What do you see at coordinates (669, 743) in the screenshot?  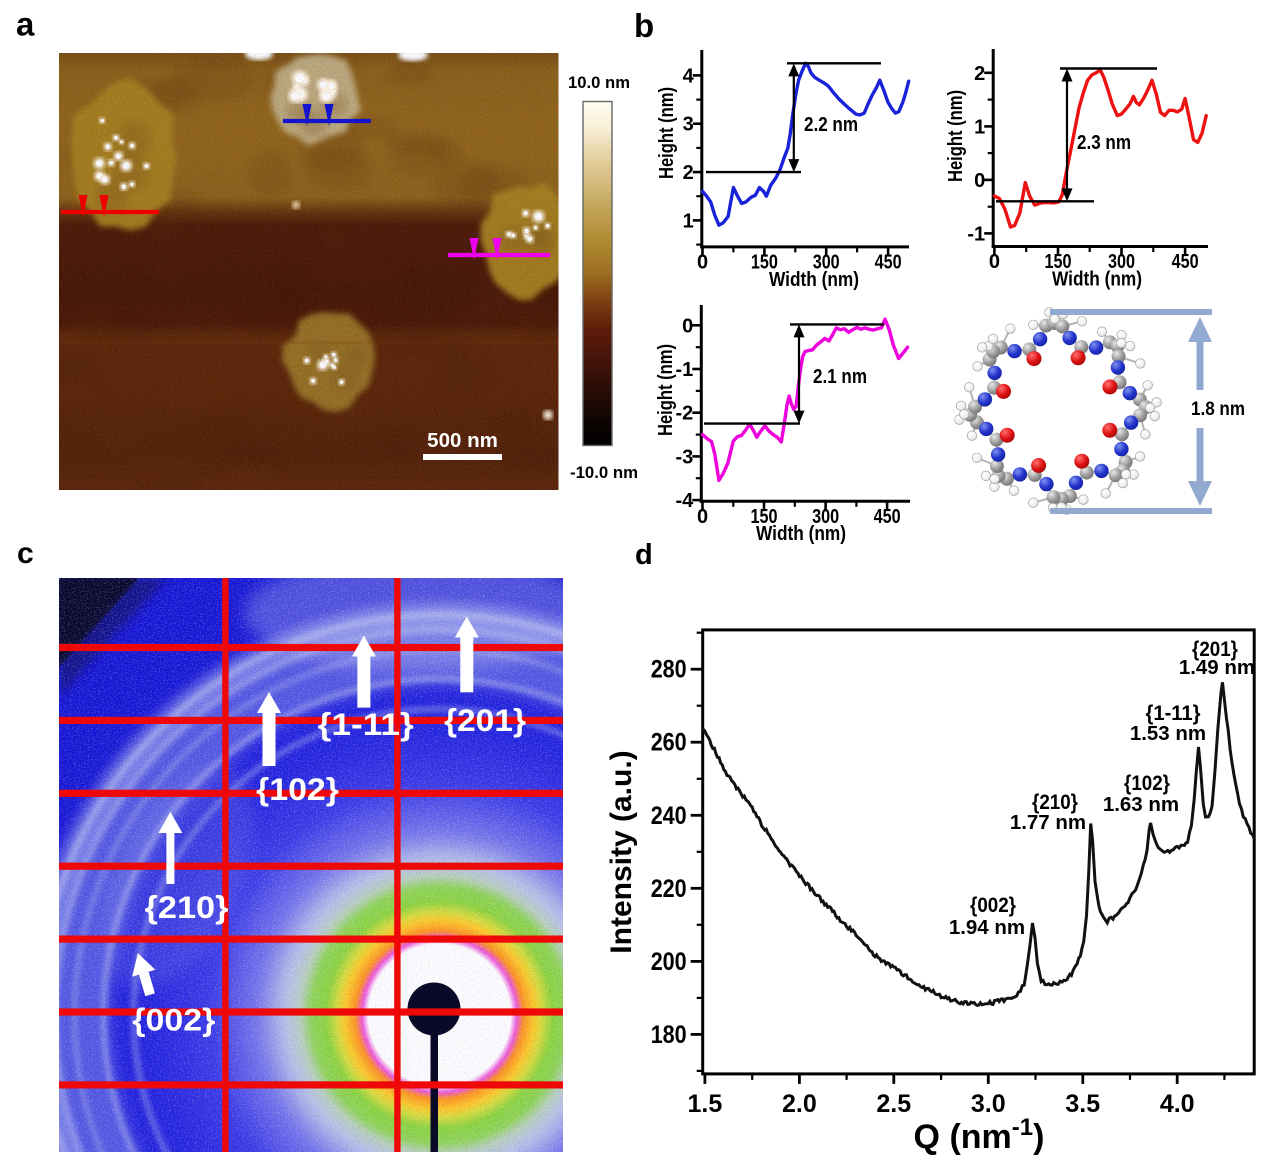 I see `svg-text: 260` at bounding box center [669, 743].